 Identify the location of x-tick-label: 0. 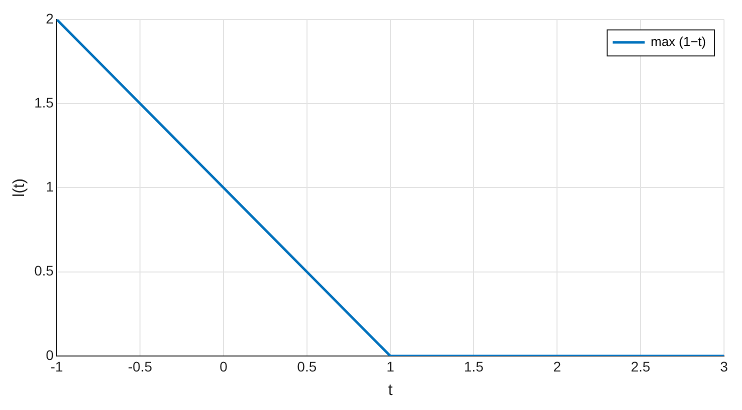
(224, 366).